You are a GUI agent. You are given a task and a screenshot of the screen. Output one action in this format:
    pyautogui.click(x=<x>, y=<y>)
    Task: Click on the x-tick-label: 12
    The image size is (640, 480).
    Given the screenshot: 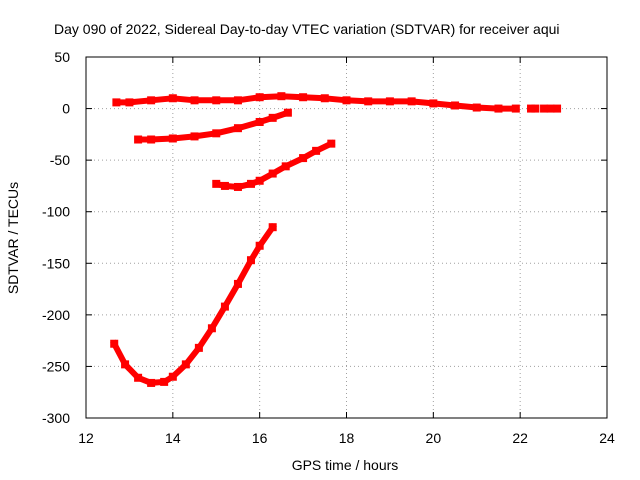 What is the action you would take?
    pyautogui.click(x=86, y=438)
    